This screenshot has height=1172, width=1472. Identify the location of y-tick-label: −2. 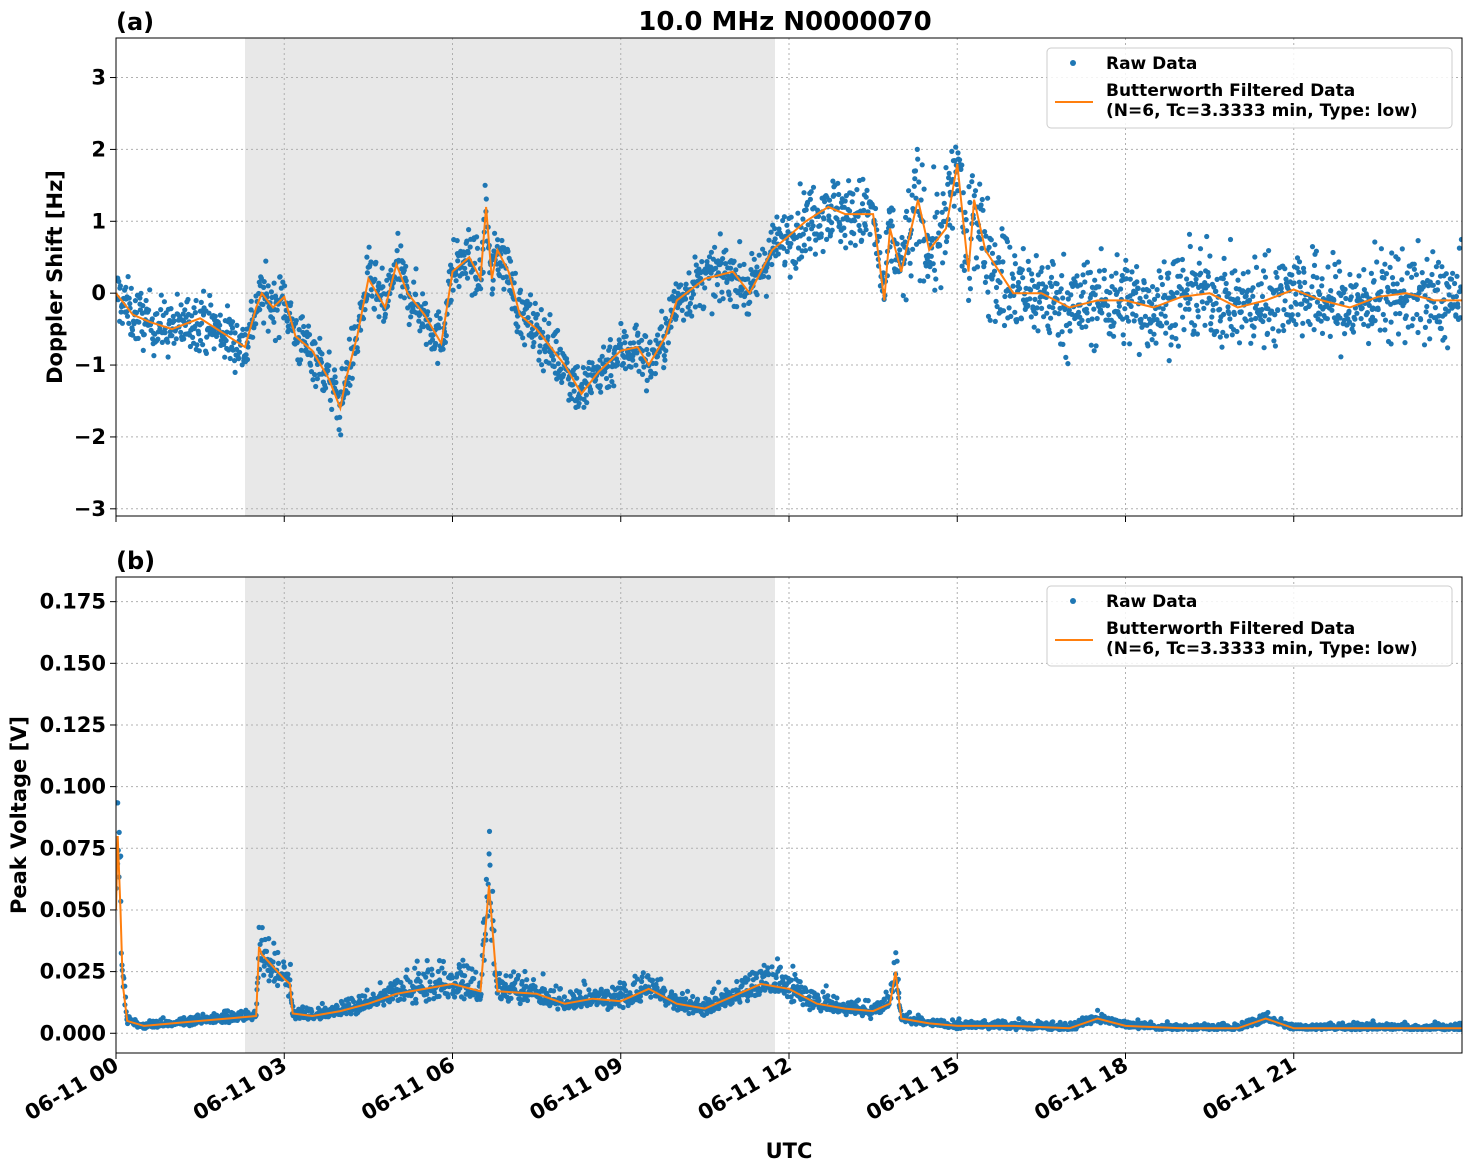
(90, 437).